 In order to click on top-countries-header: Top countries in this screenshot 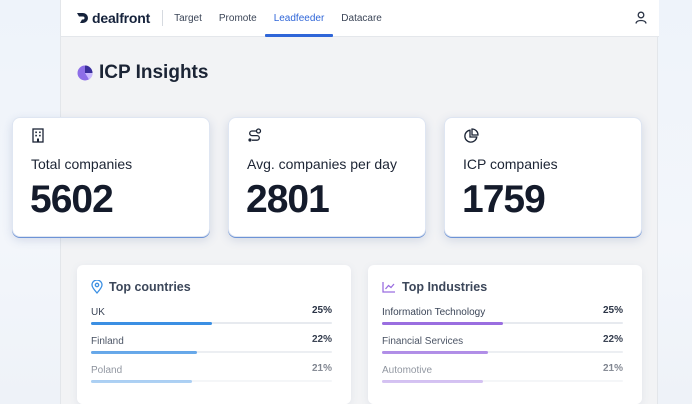, I will do `click(141, 287)`.